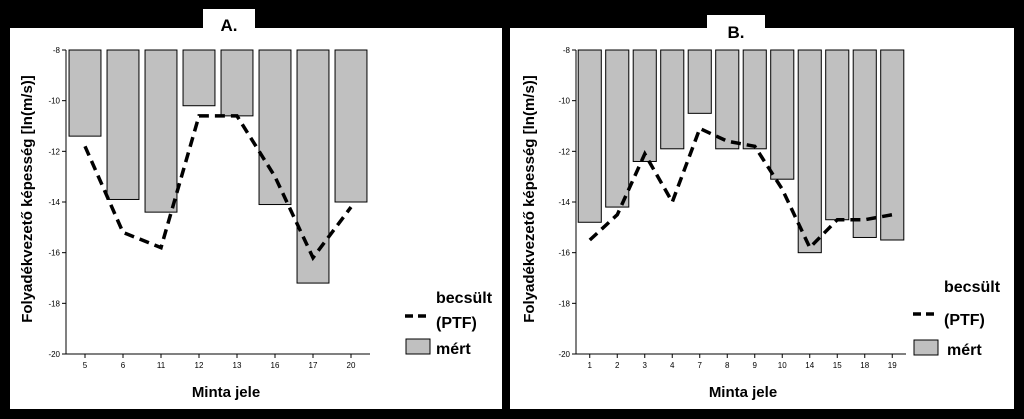  Describe the element at coordinates (564, 101) in the screenshot. I see `panel-b-y-tick-label: -10` at that location.